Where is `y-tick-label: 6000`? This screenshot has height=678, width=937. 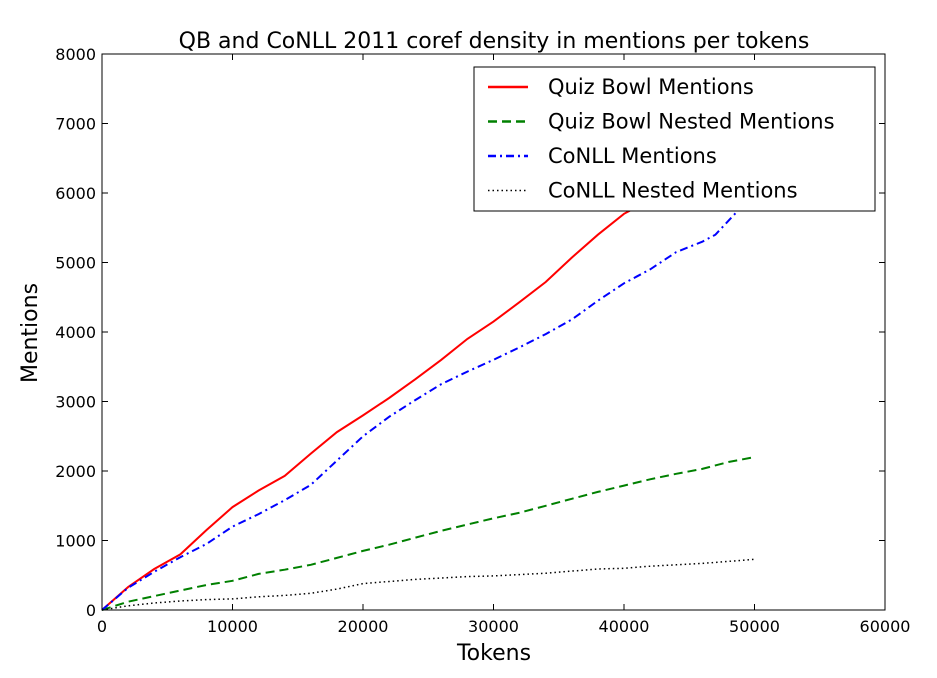
y-tick-label: 6000 is located at coordinates (75, 193).